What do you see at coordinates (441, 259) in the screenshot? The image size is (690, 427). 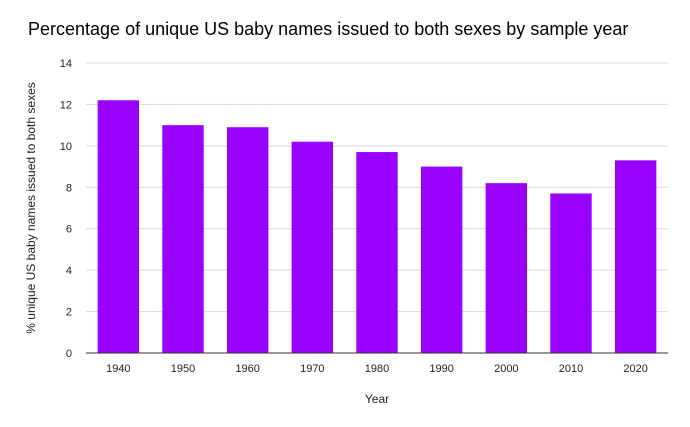 I see `bar-1990` at bounding box center [441, 259].